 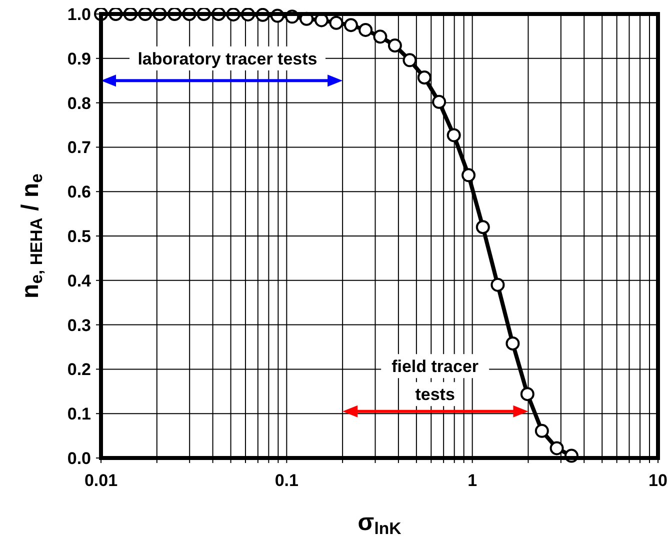 What do you see at coordinates (79, 14) in the screenshot?
I see `y-tick-label: 1.0` at bounding box center [79, 14].